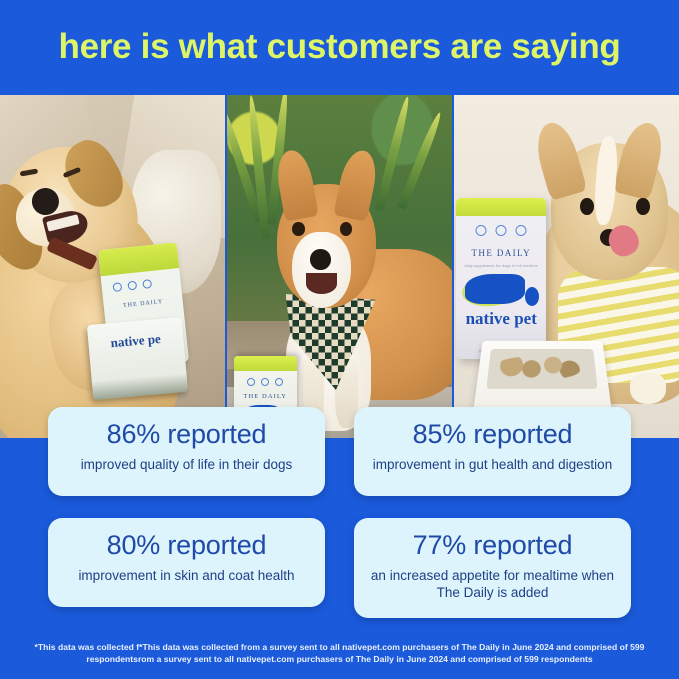  What do you see at coordinates (135, 341) in the screenshot?
I see `can-brand-label: native pe` at bounding box center [135, 341].